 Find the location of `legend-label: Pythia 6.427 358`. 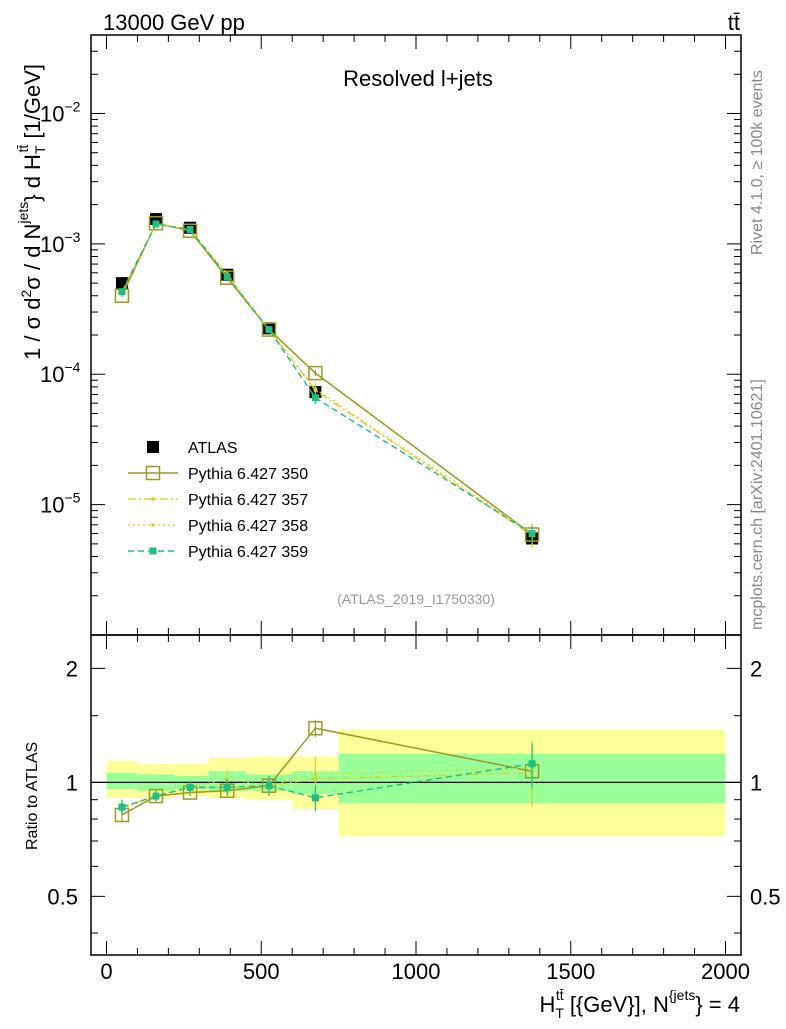

legend-label: Pythia 6.427 358 is located at coordinates (248, 526).